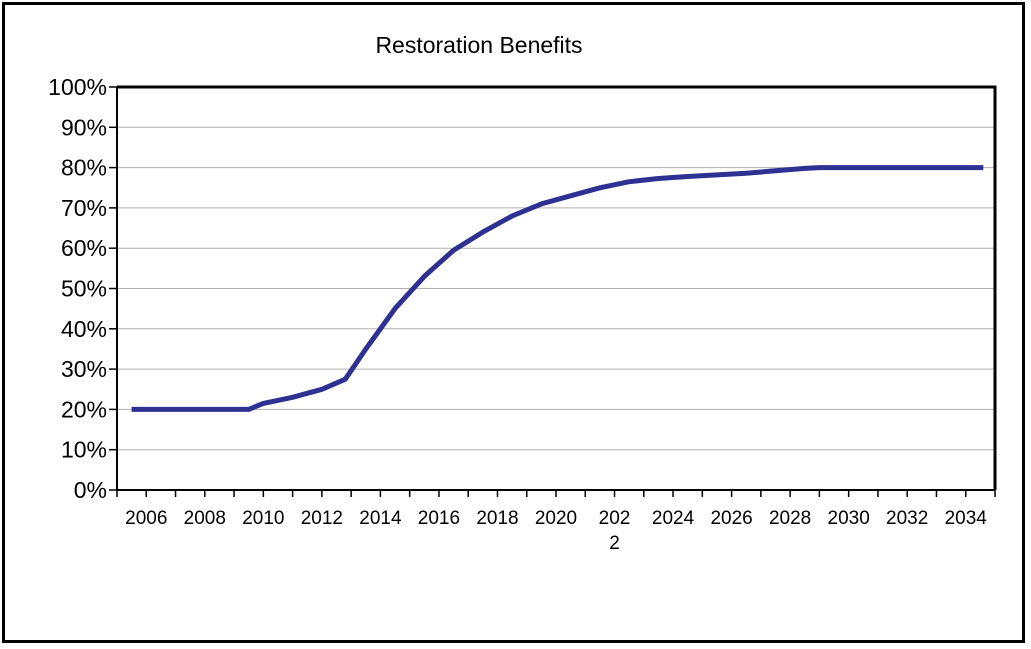 The height and width of the screenshot is (649, 1031). Describe the element at coordinates (790, 518) in the screenshot. I see `x-tick-label: 2028` at that location.